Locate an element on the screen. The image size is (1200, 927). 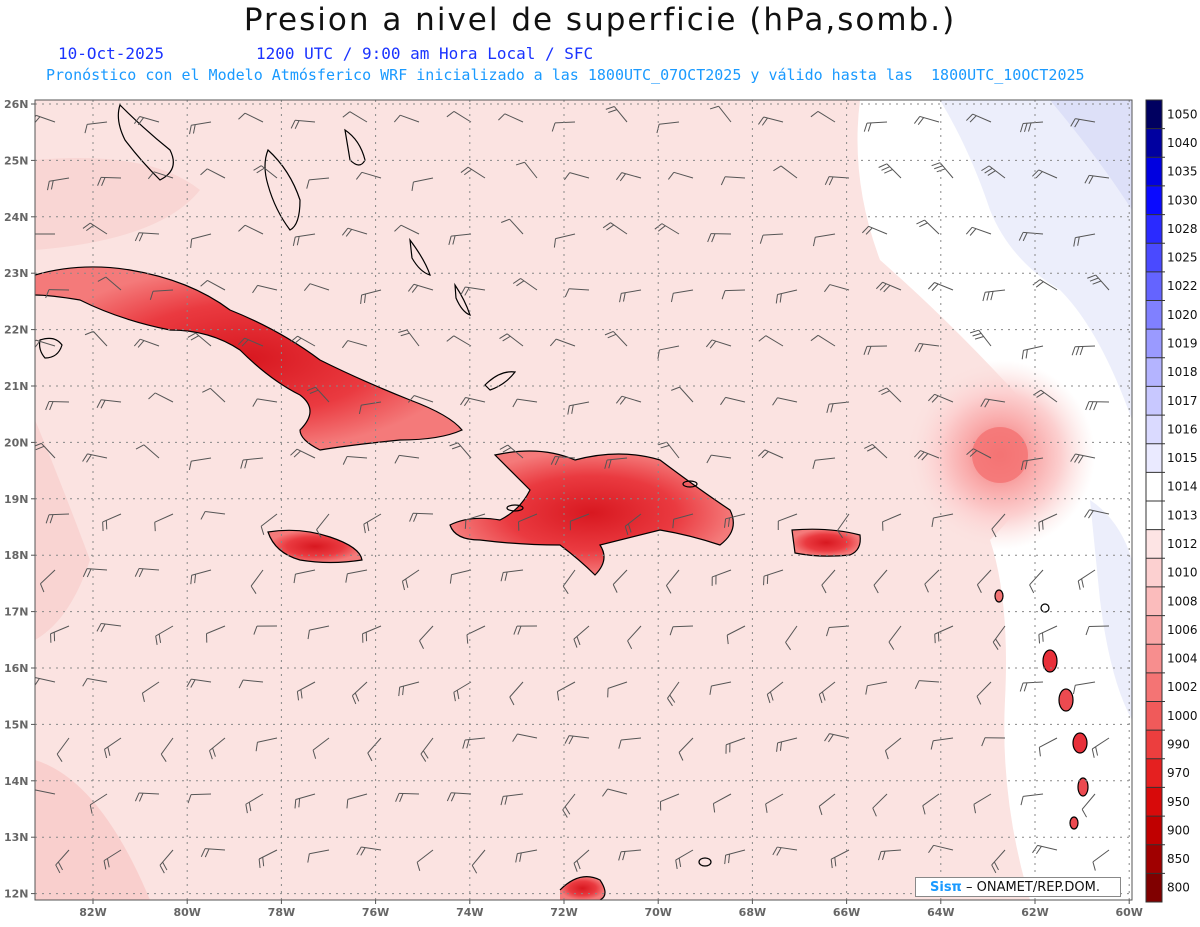
colorbar-label: 1006 is located at coordinates (1182, 630).